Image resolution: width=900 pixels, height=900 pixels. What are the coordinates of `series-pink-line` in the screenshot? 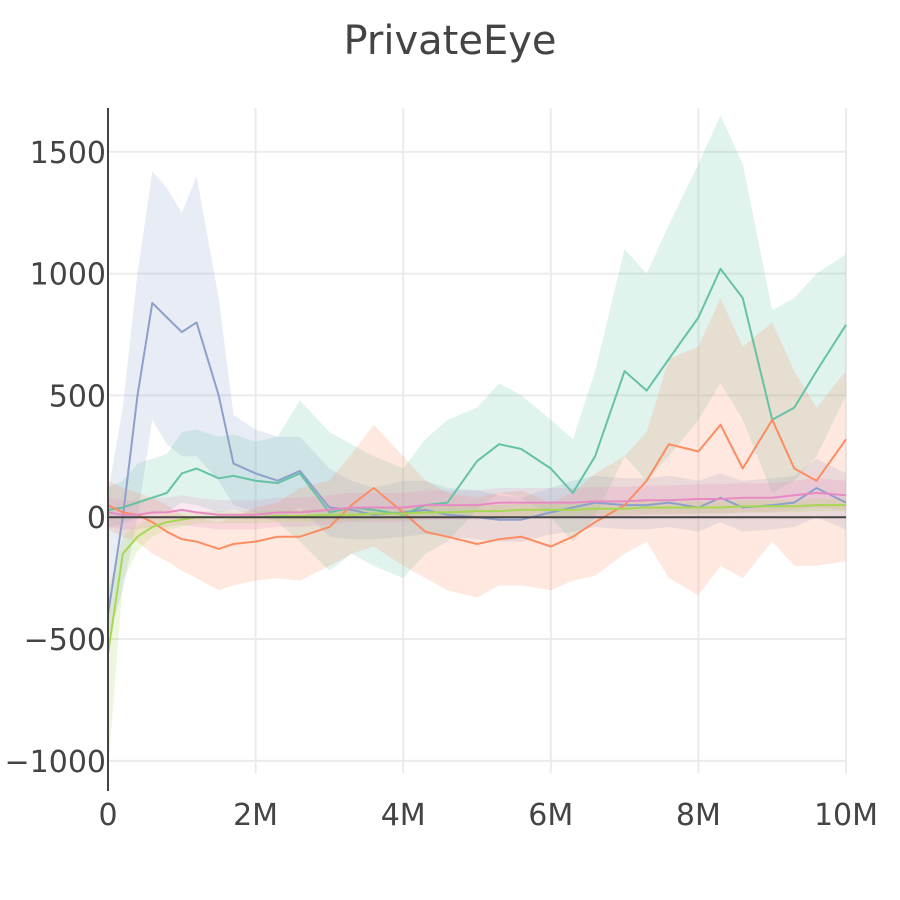 It's located at (477, 503).